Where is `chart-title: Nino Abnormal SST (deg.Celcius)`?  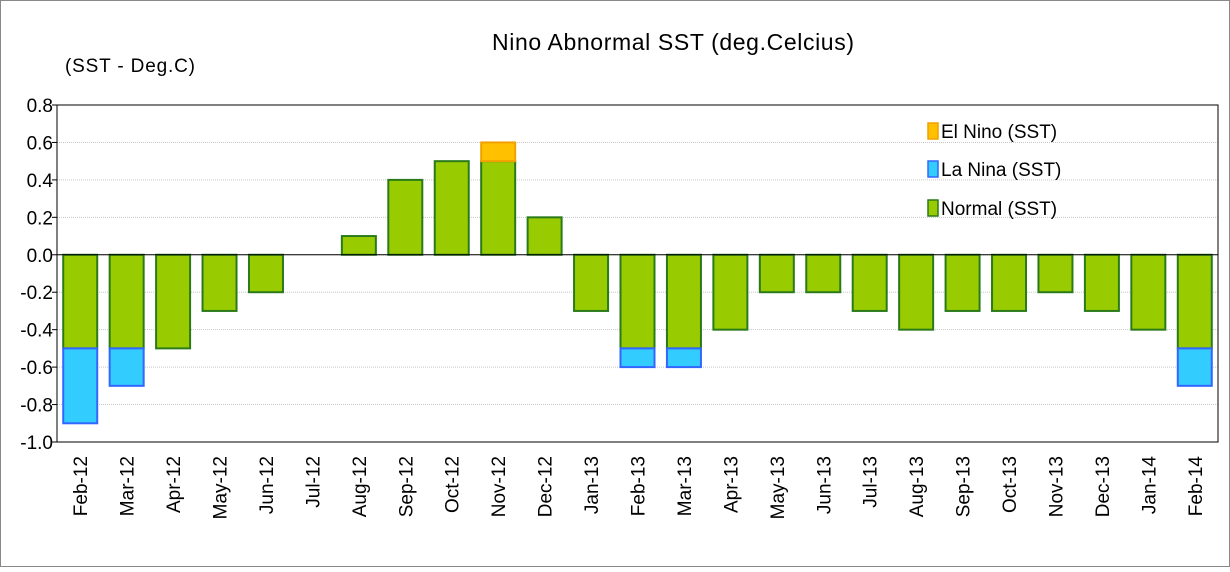 chart-title: Nino Abnormal SST (deg.Celcius) is located at coordinates (673, 42).